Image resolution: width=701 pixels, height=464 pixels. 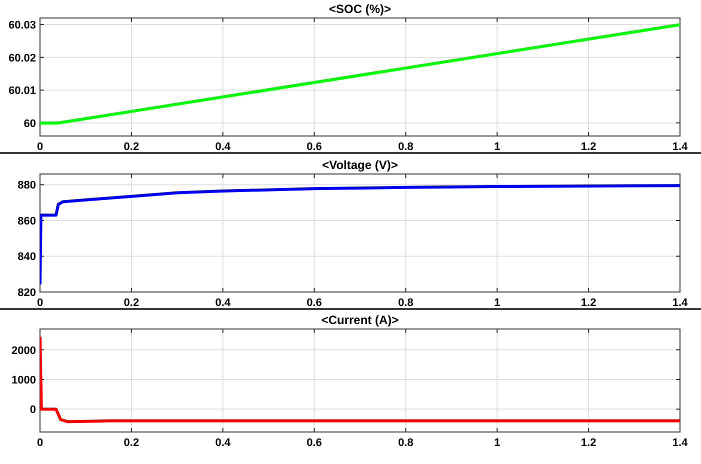 I want to click on chart-title: <SOC (%)>, so click(x=360, y=9).